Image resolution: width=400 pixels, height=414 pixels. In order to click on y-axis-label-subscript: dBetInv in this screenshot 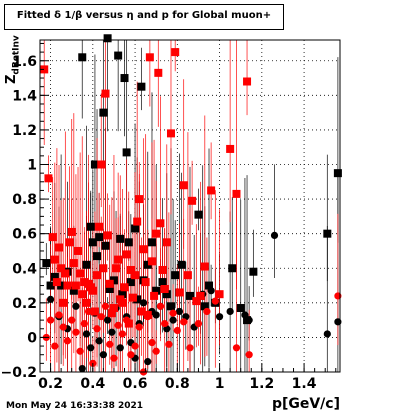, I will do `click(16, 55)`.